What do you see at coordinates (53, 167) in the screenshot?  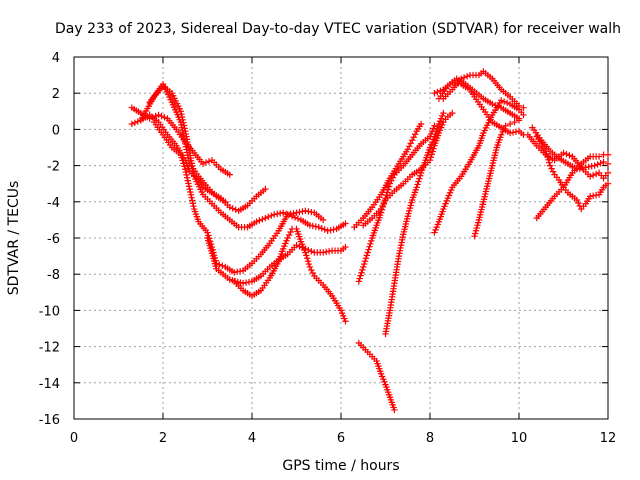 I see `y-tick-label: -2` at bounding box center [53, 167].